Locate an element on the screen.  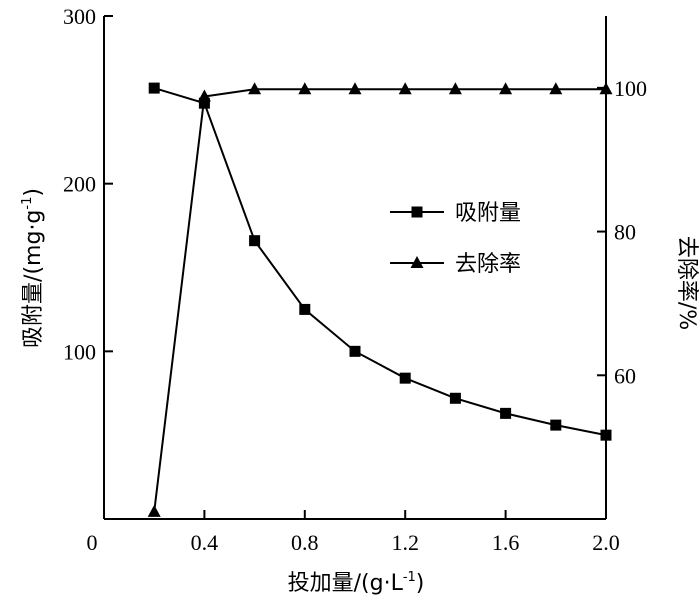
right-y-tick-label: 100 is located at coordinates (630, 88).